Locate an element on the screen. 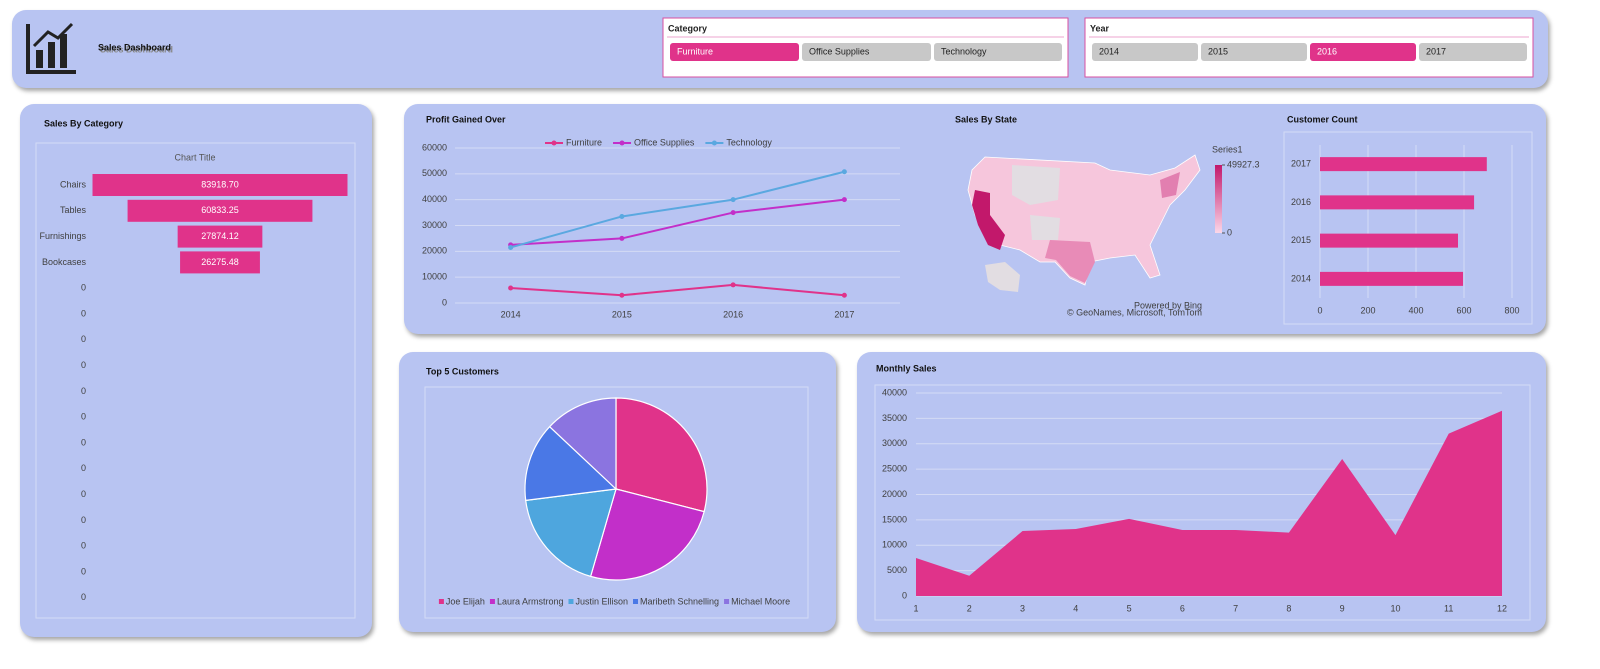 This screenshot has height=669, width=1600. x-tick-label: 2016 is located at coordinates (733, 314).